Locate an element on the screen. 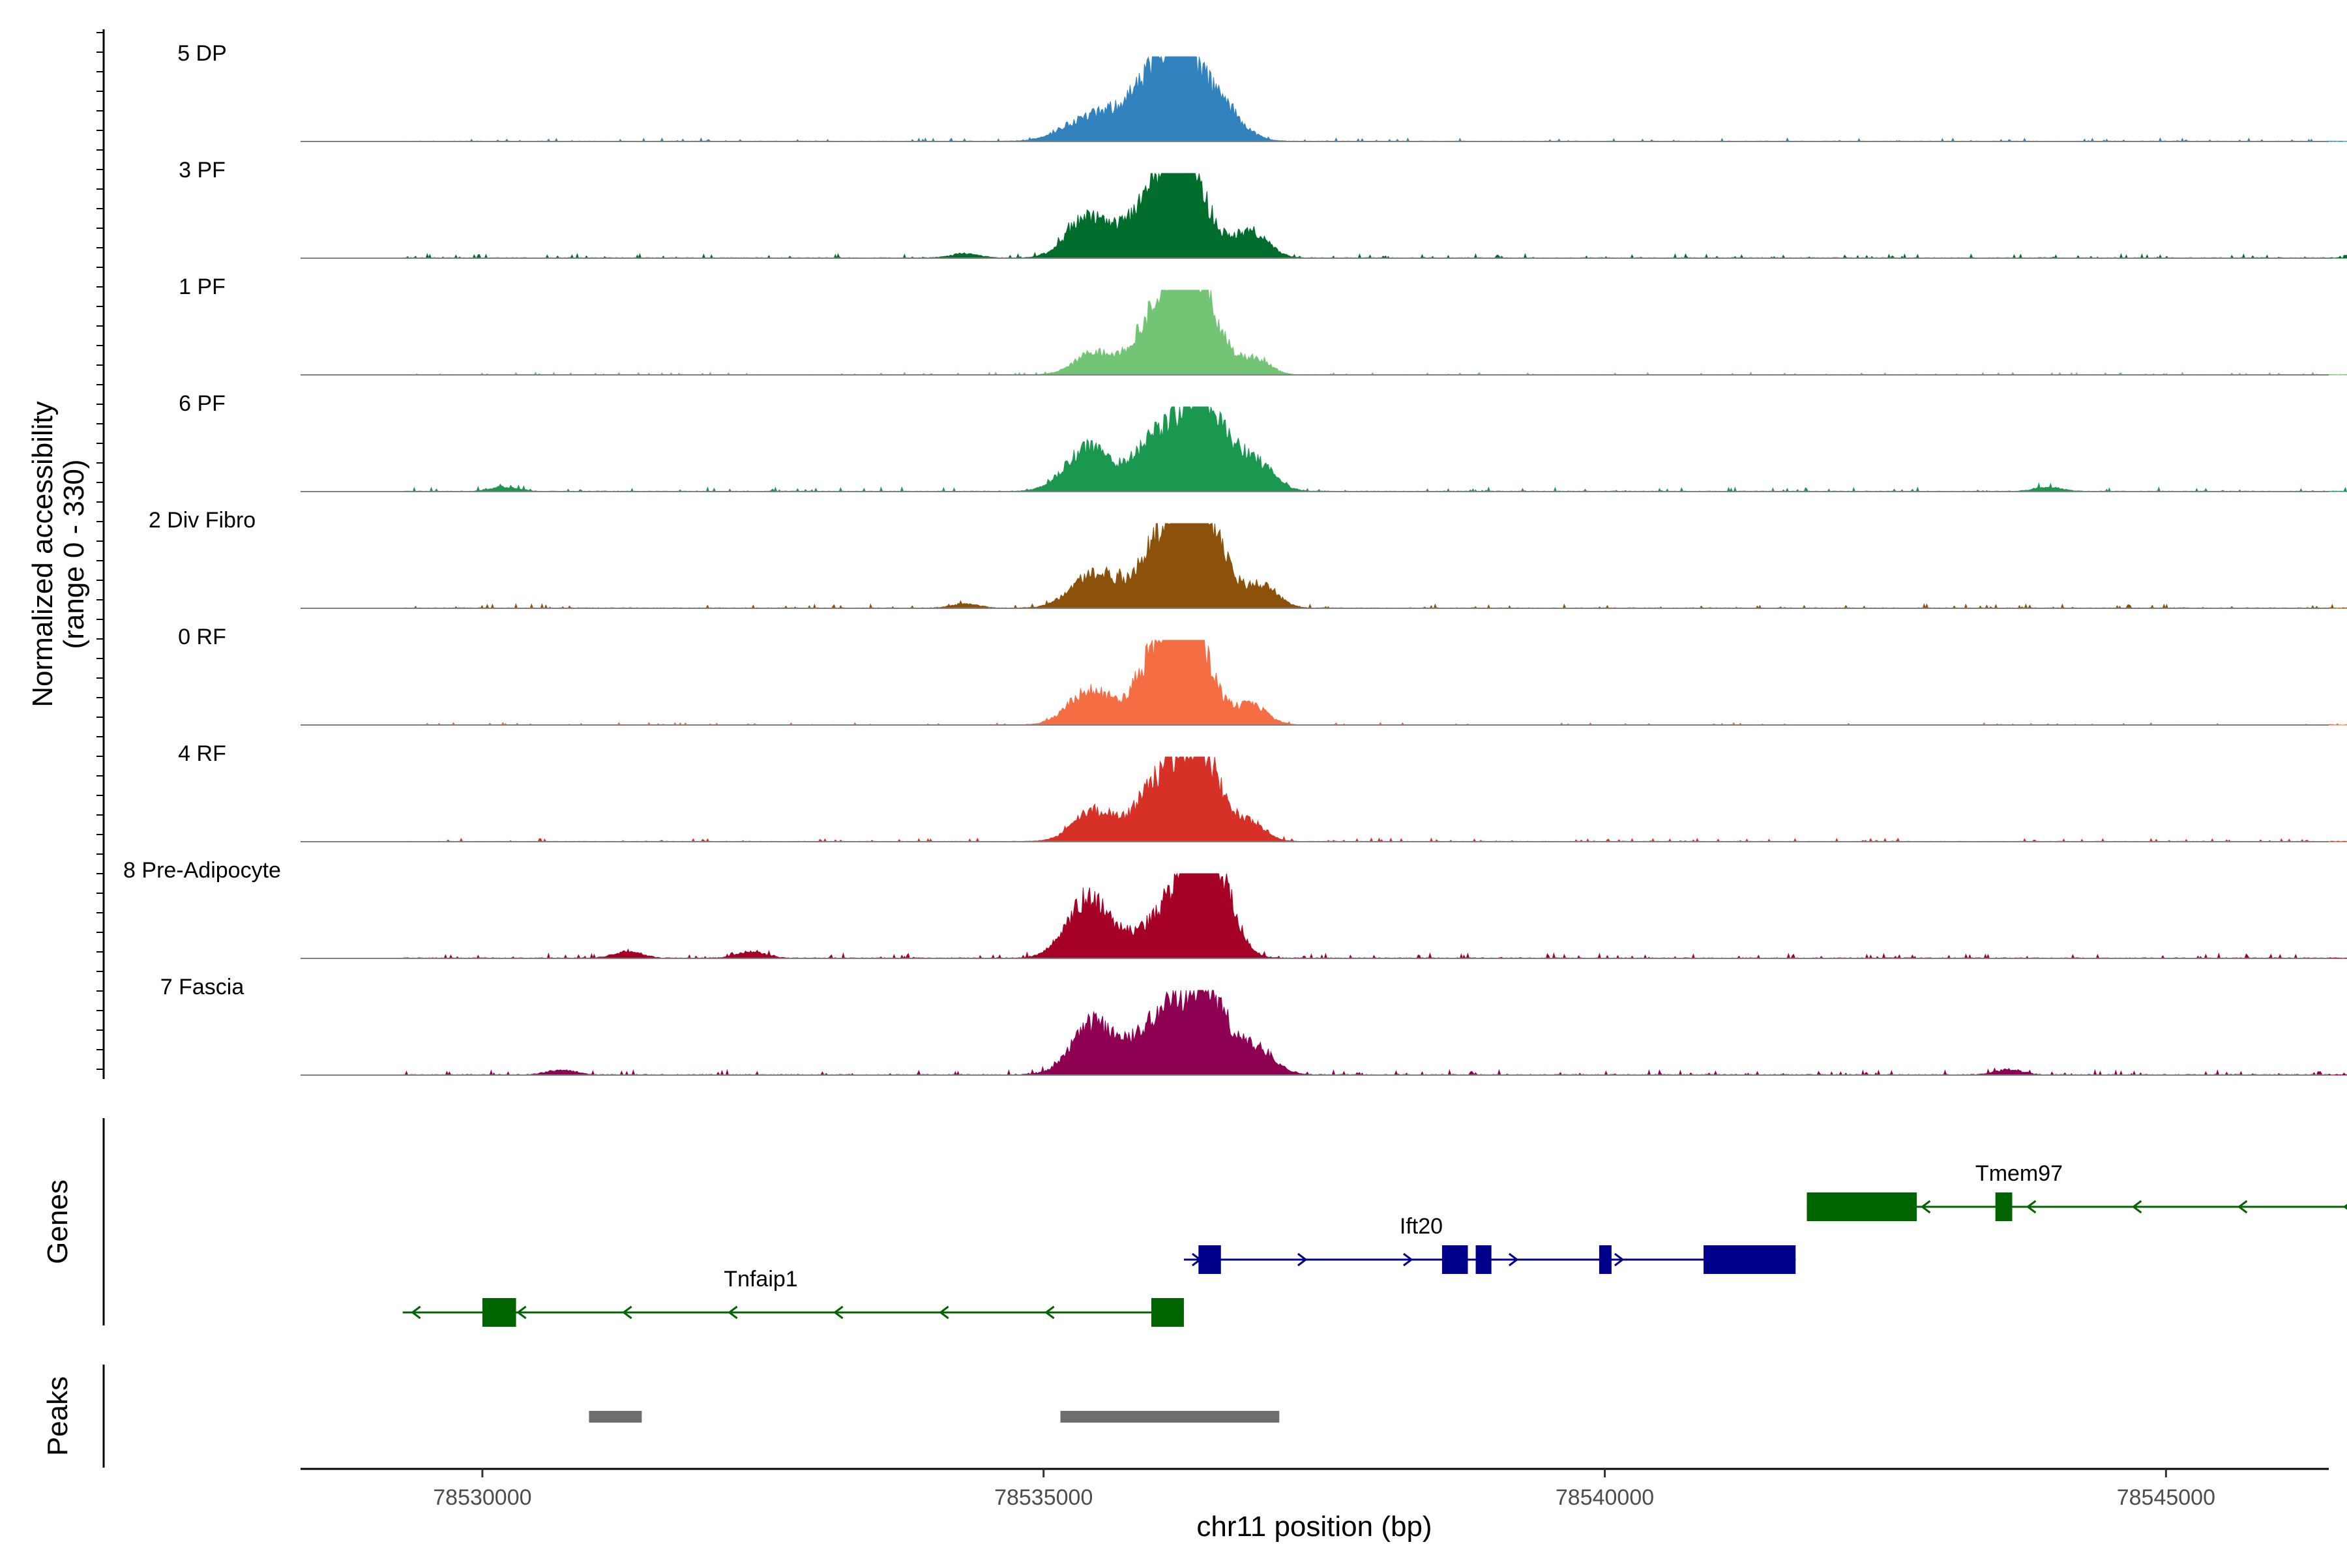  y-axis-range: (range 0 - 330) is located at coordinates (74, 554).